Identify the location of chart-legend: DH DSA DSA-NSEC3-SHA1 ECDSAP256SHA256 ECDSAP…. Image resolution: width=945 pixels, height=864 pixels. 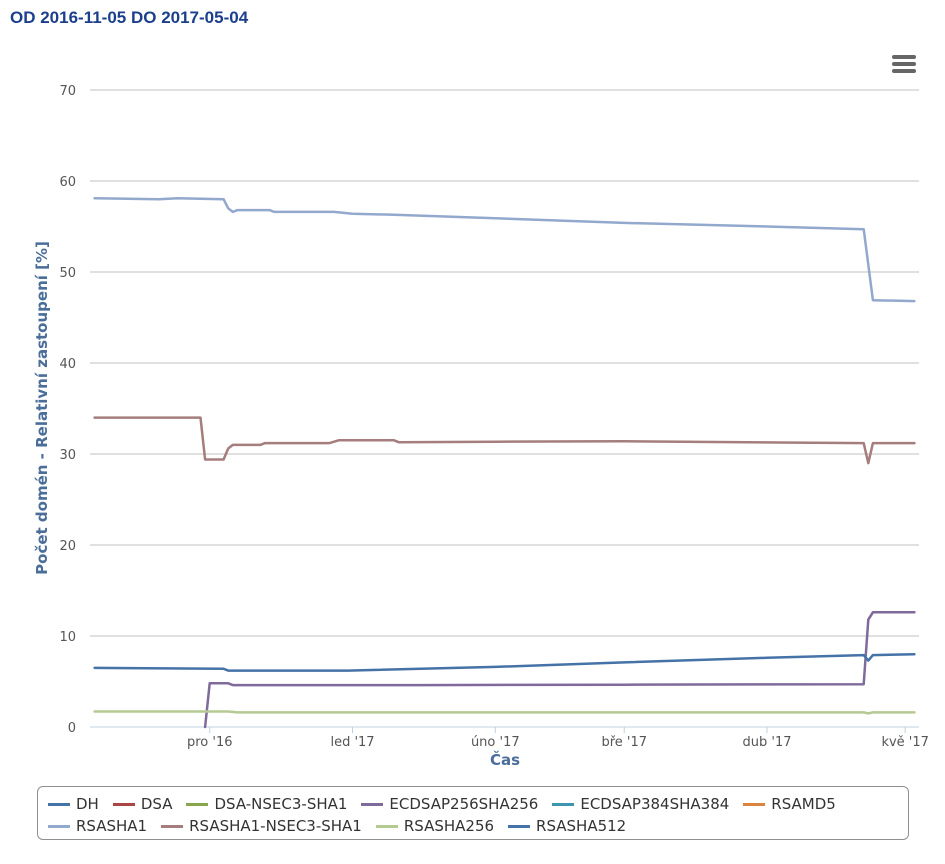
(473, 813).